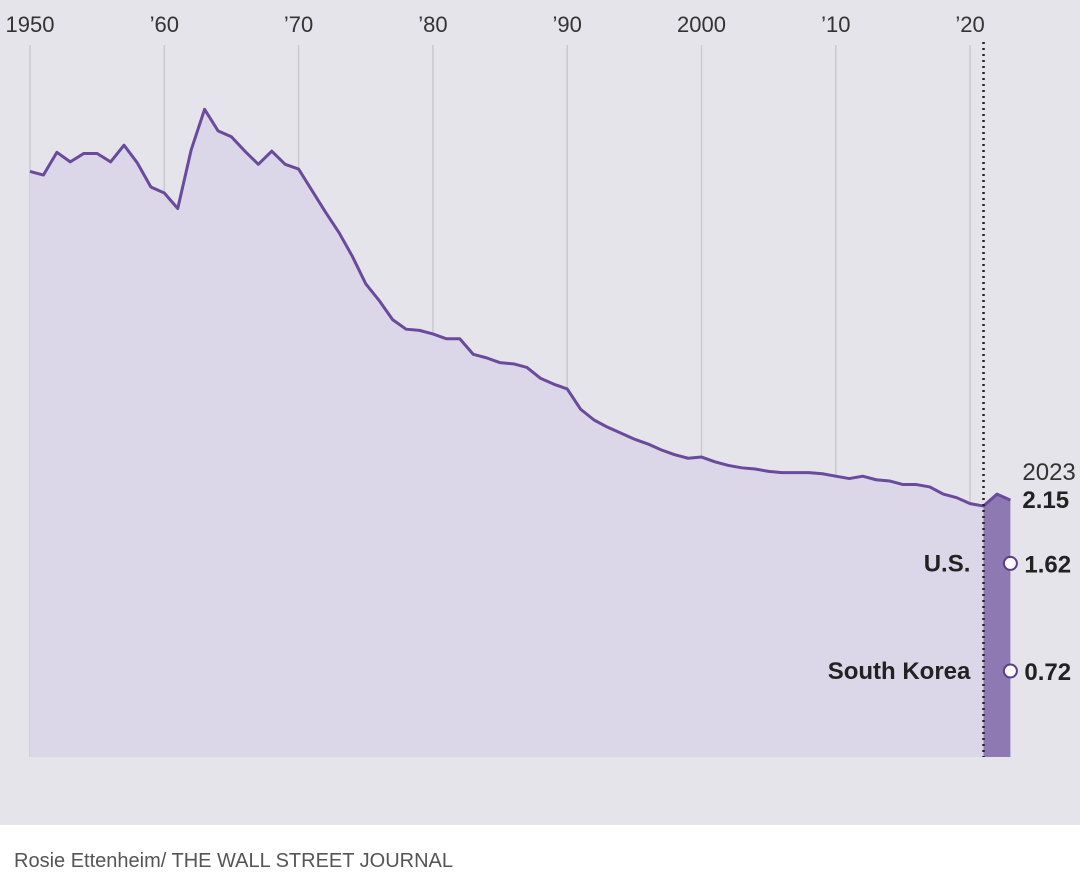  What do you see at coordinates (701, 24) in the screenshot?
I see `x-tick-label-2000: 2000` at bounding box center [701, 24].